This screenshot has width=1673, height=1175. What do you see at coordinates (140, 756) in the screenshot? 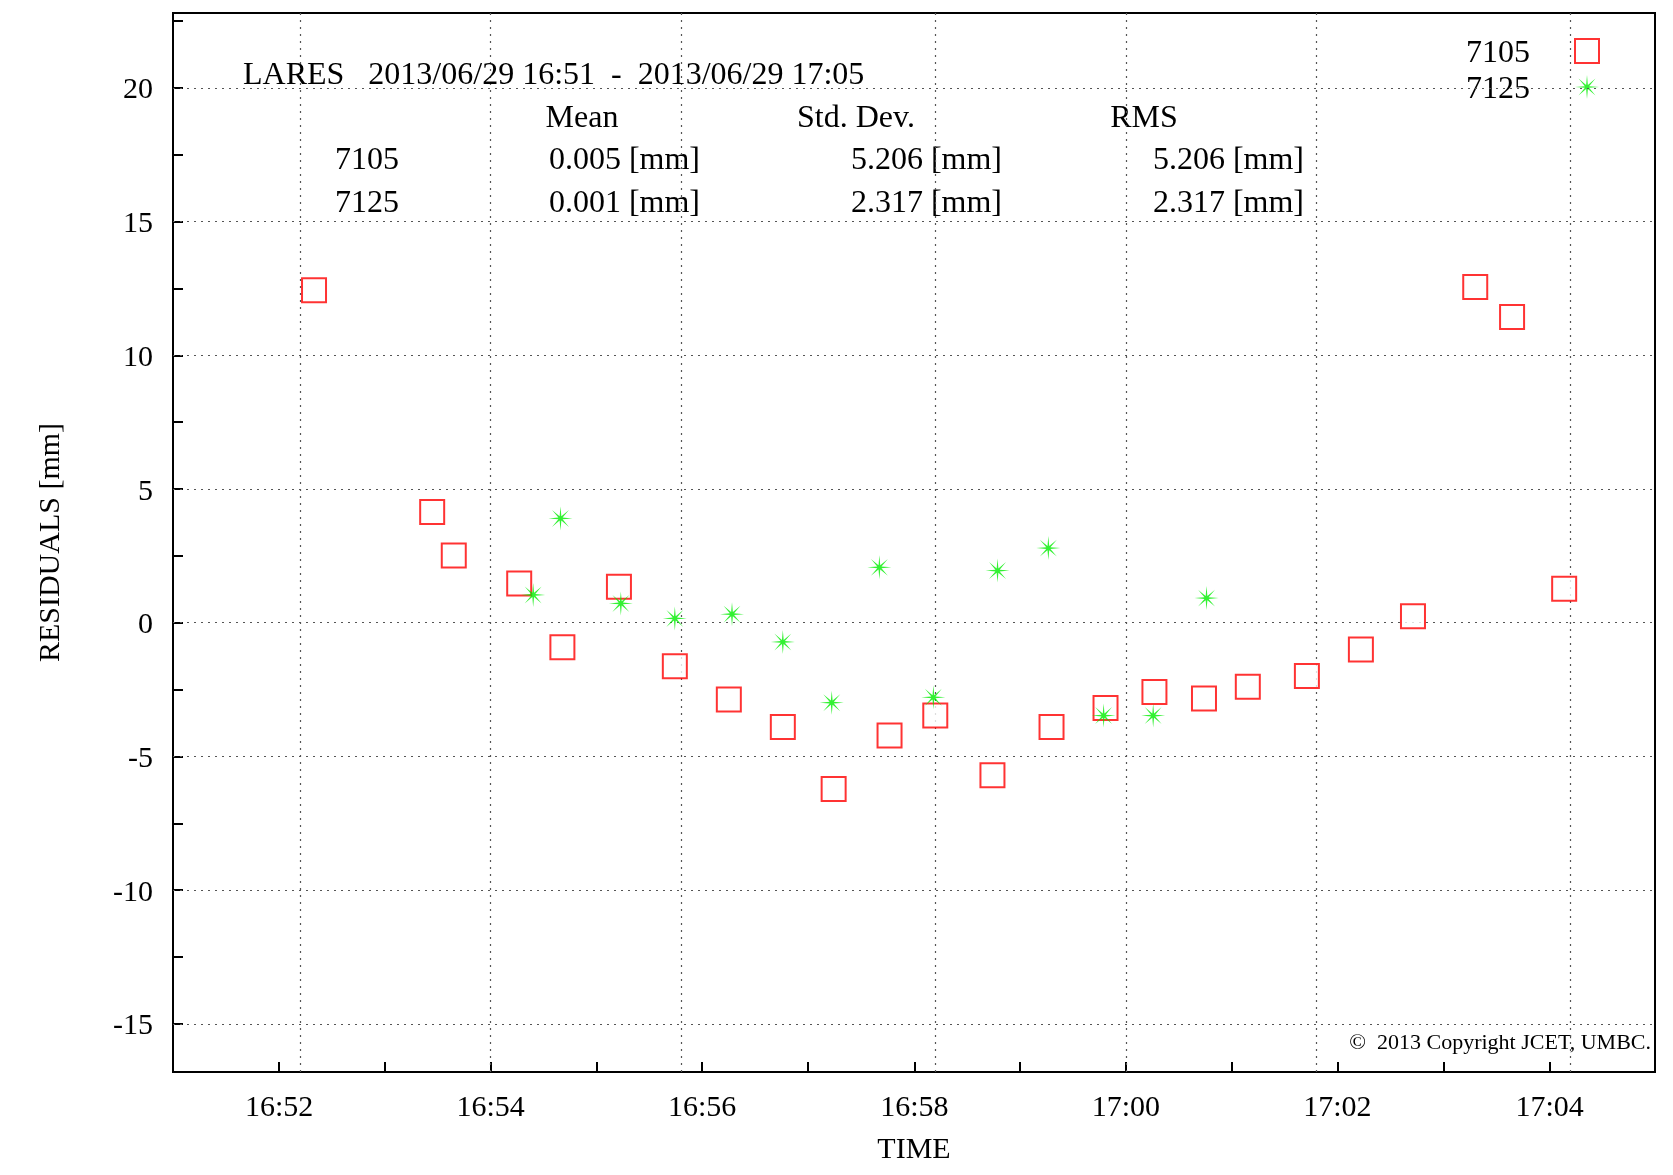
I see `y-tick-label: -5` at bounding box center [140, 756].